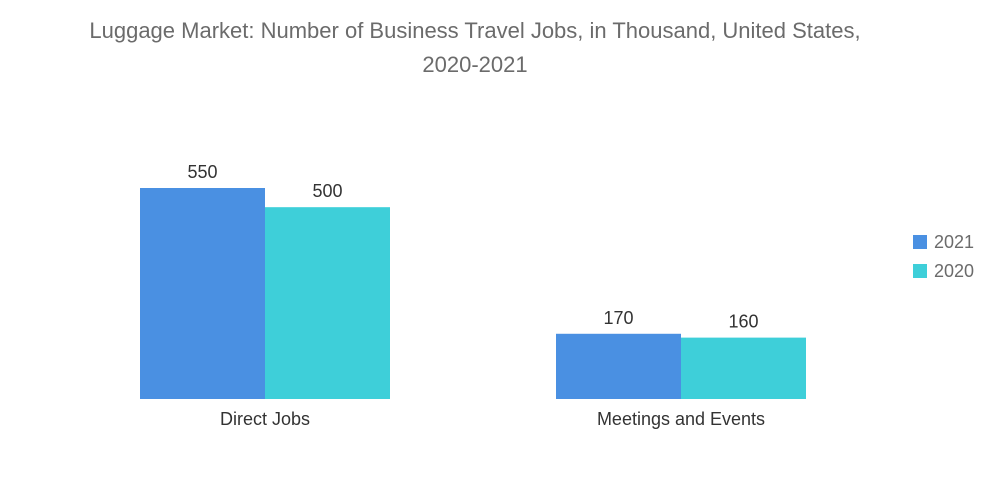 This screenshot has width=1000, height=504. Describe the element at coordinates (618, 318) in the screenshot. I see `data-label-2021-meetings-and-events: 170` at that location.